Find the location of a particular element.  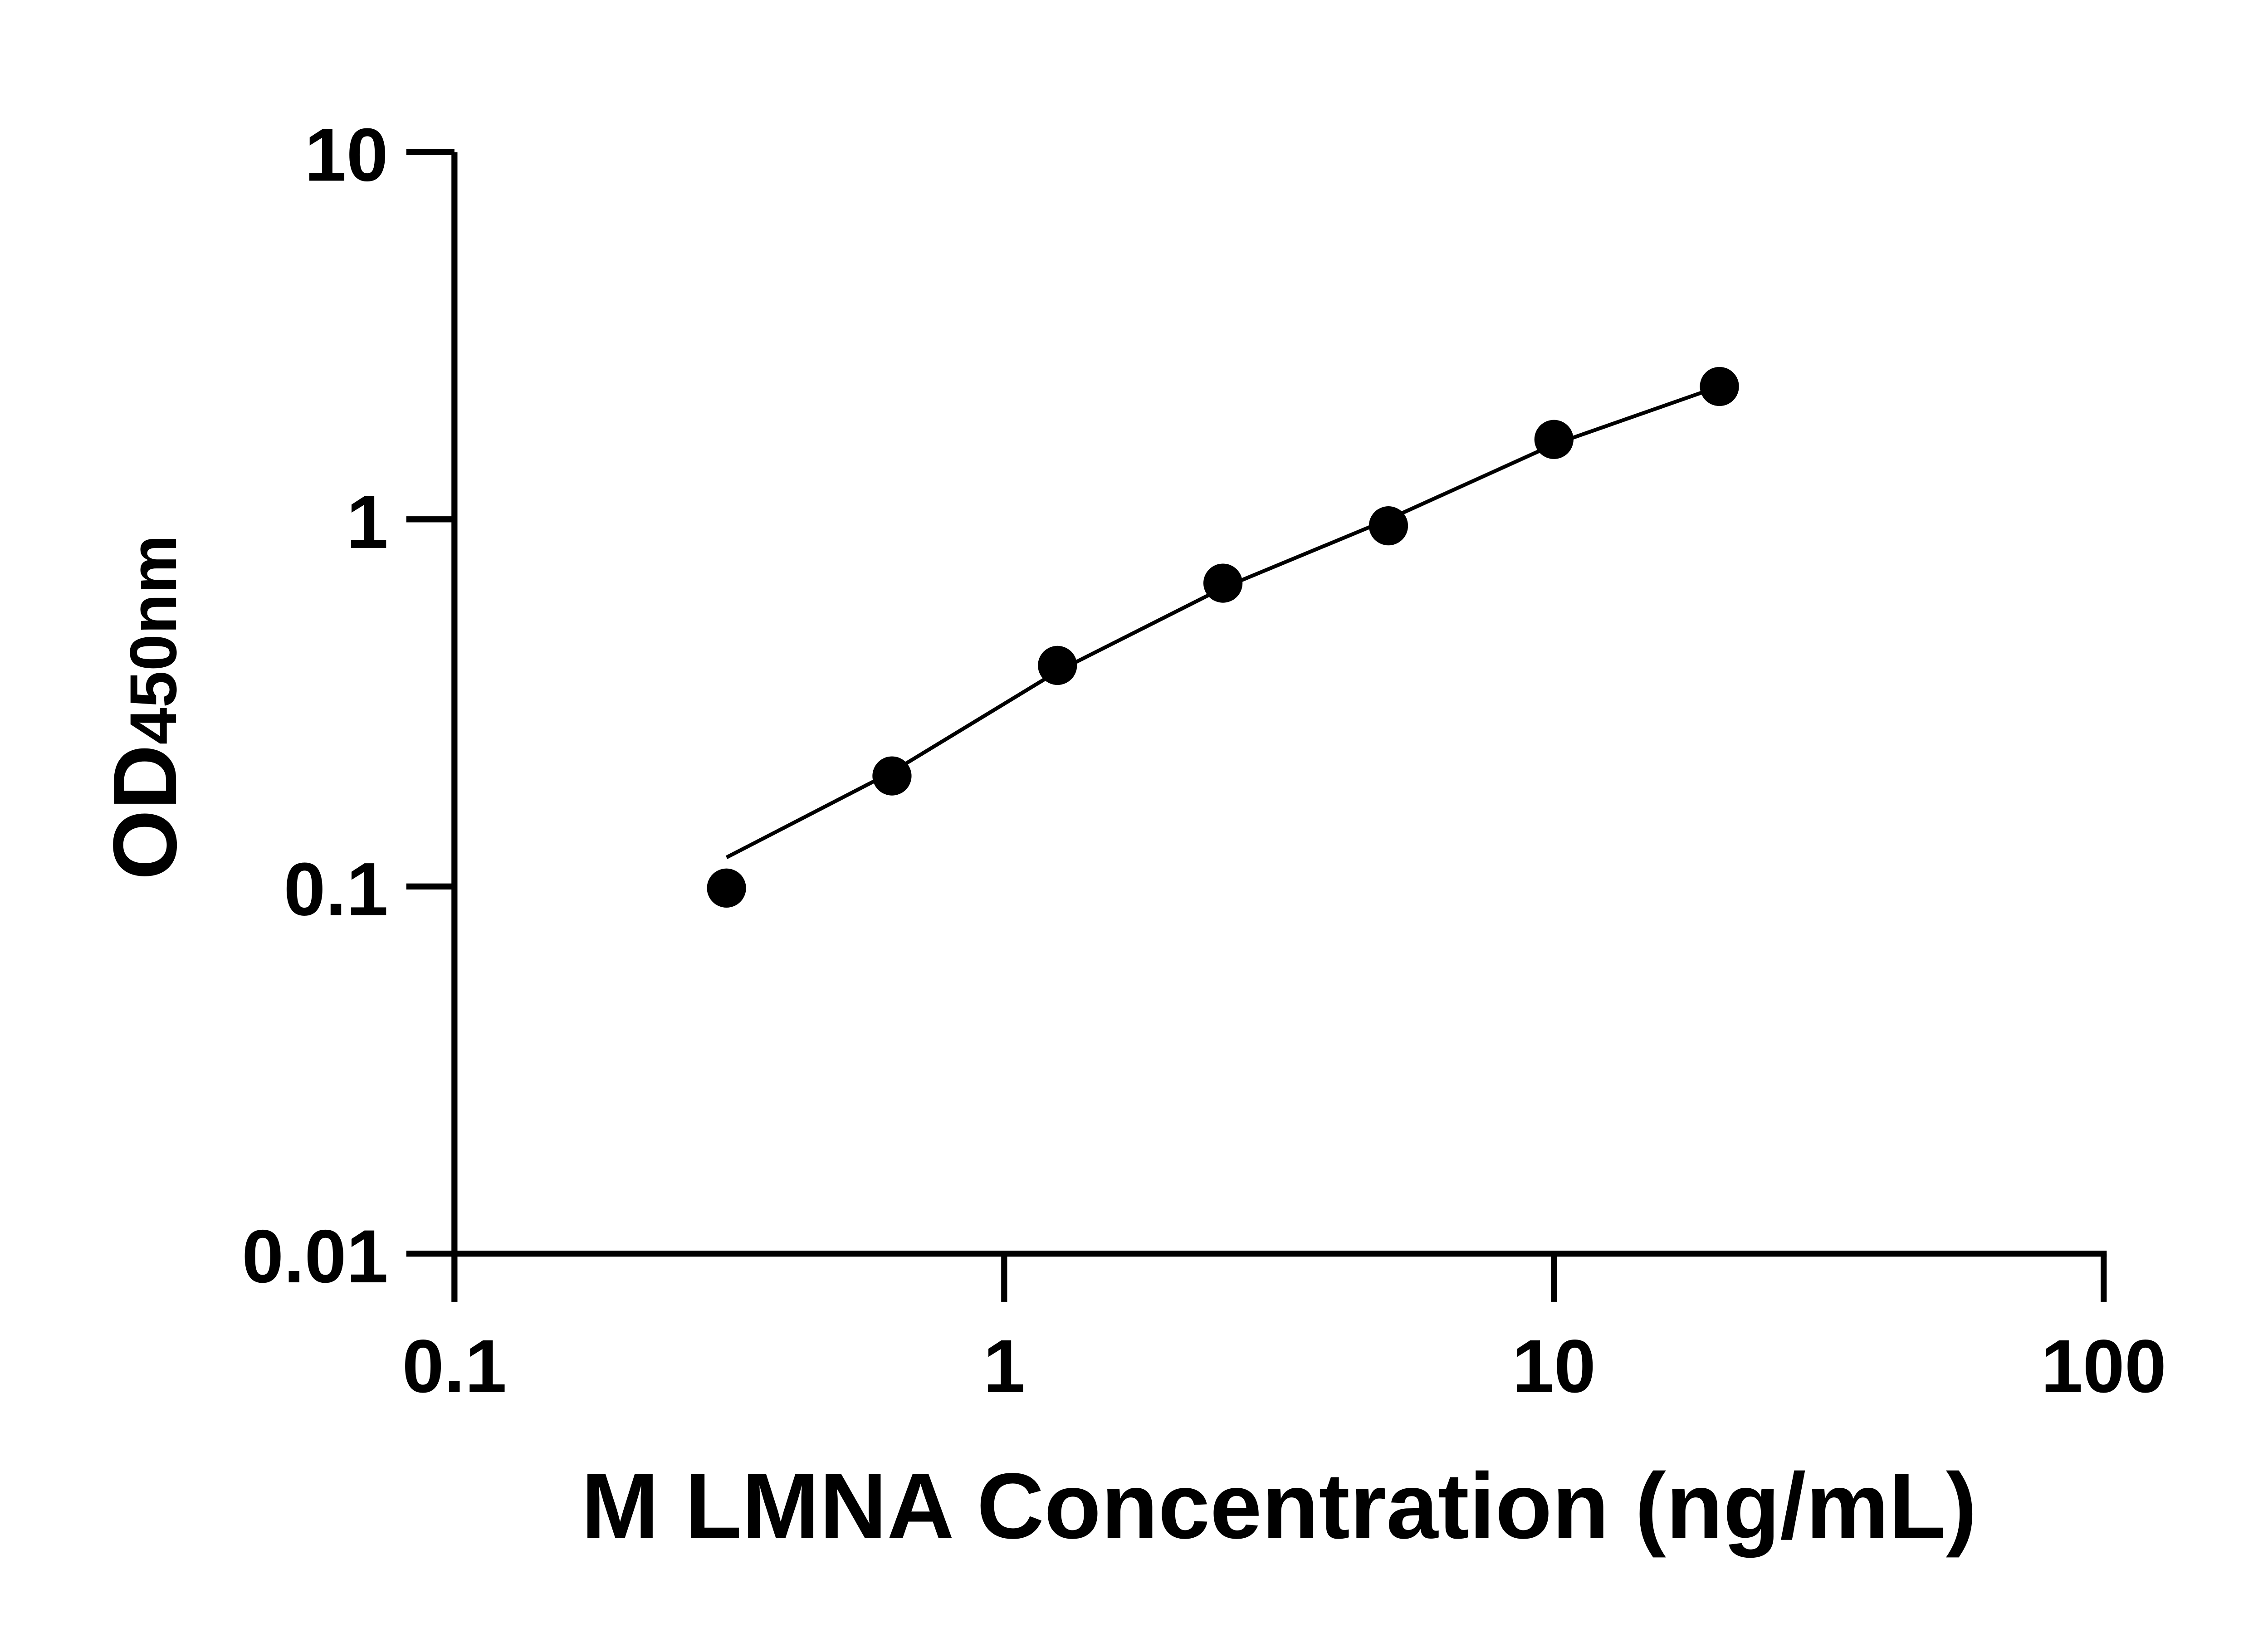

fit-curve is located at coordinates (1223, 621).